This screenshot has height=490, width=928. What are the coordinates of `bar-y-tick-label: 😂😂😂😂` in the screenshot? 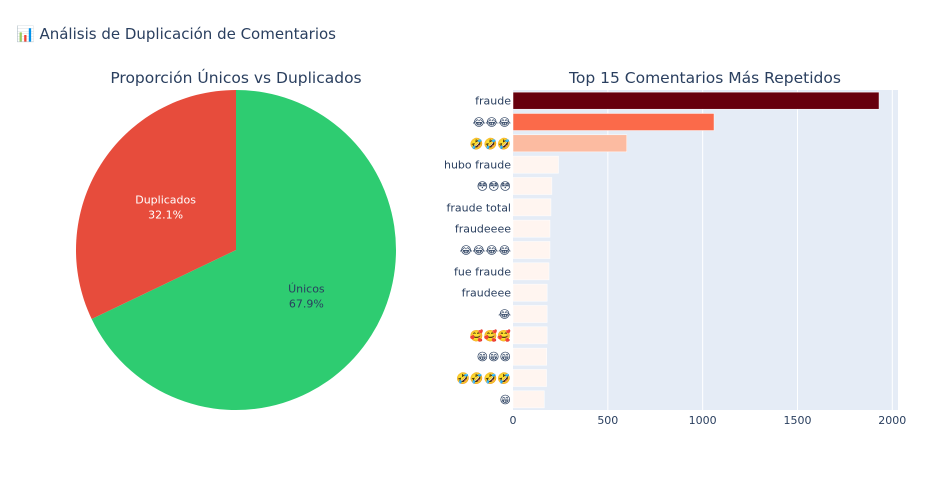 It's located at (486, 250).